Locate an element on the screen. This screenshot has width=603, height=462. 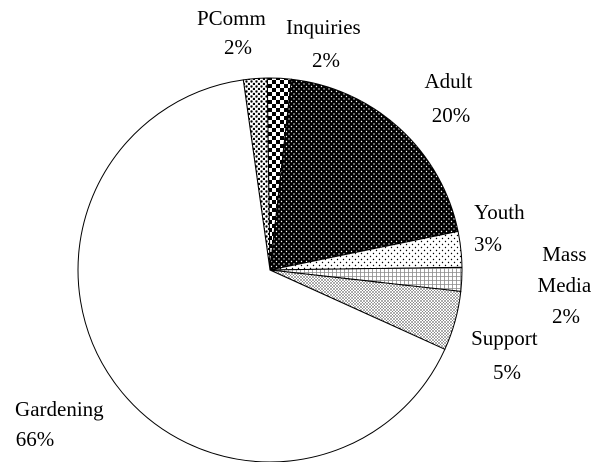
pie-slice-adult is located at coordinates (364, 174).